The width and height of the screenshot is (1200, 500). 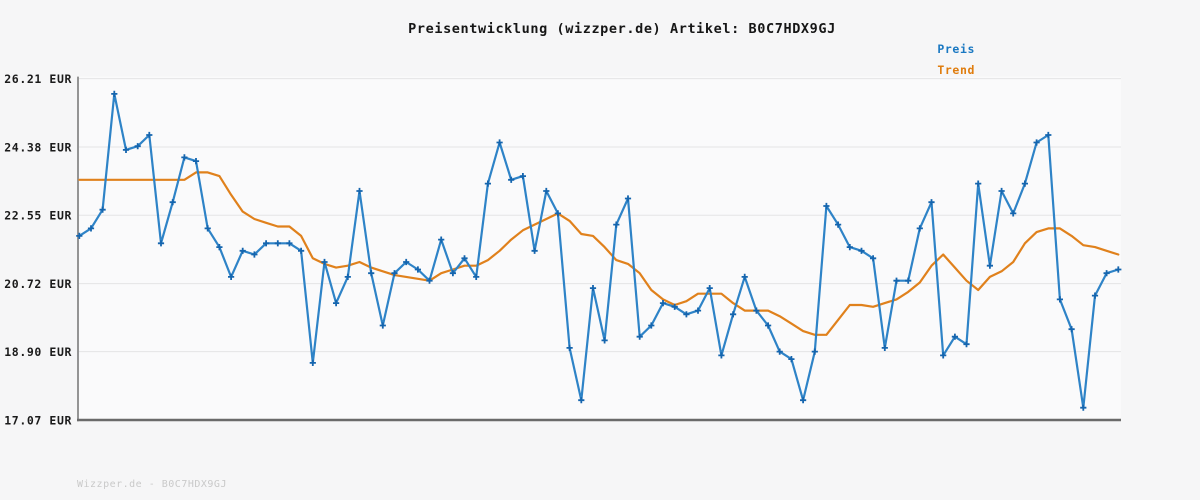 What do you see at coordinates (875, 60) in the screenshot?
I see `chart-legend: Preis Trend` at bounding box center [875, 60].